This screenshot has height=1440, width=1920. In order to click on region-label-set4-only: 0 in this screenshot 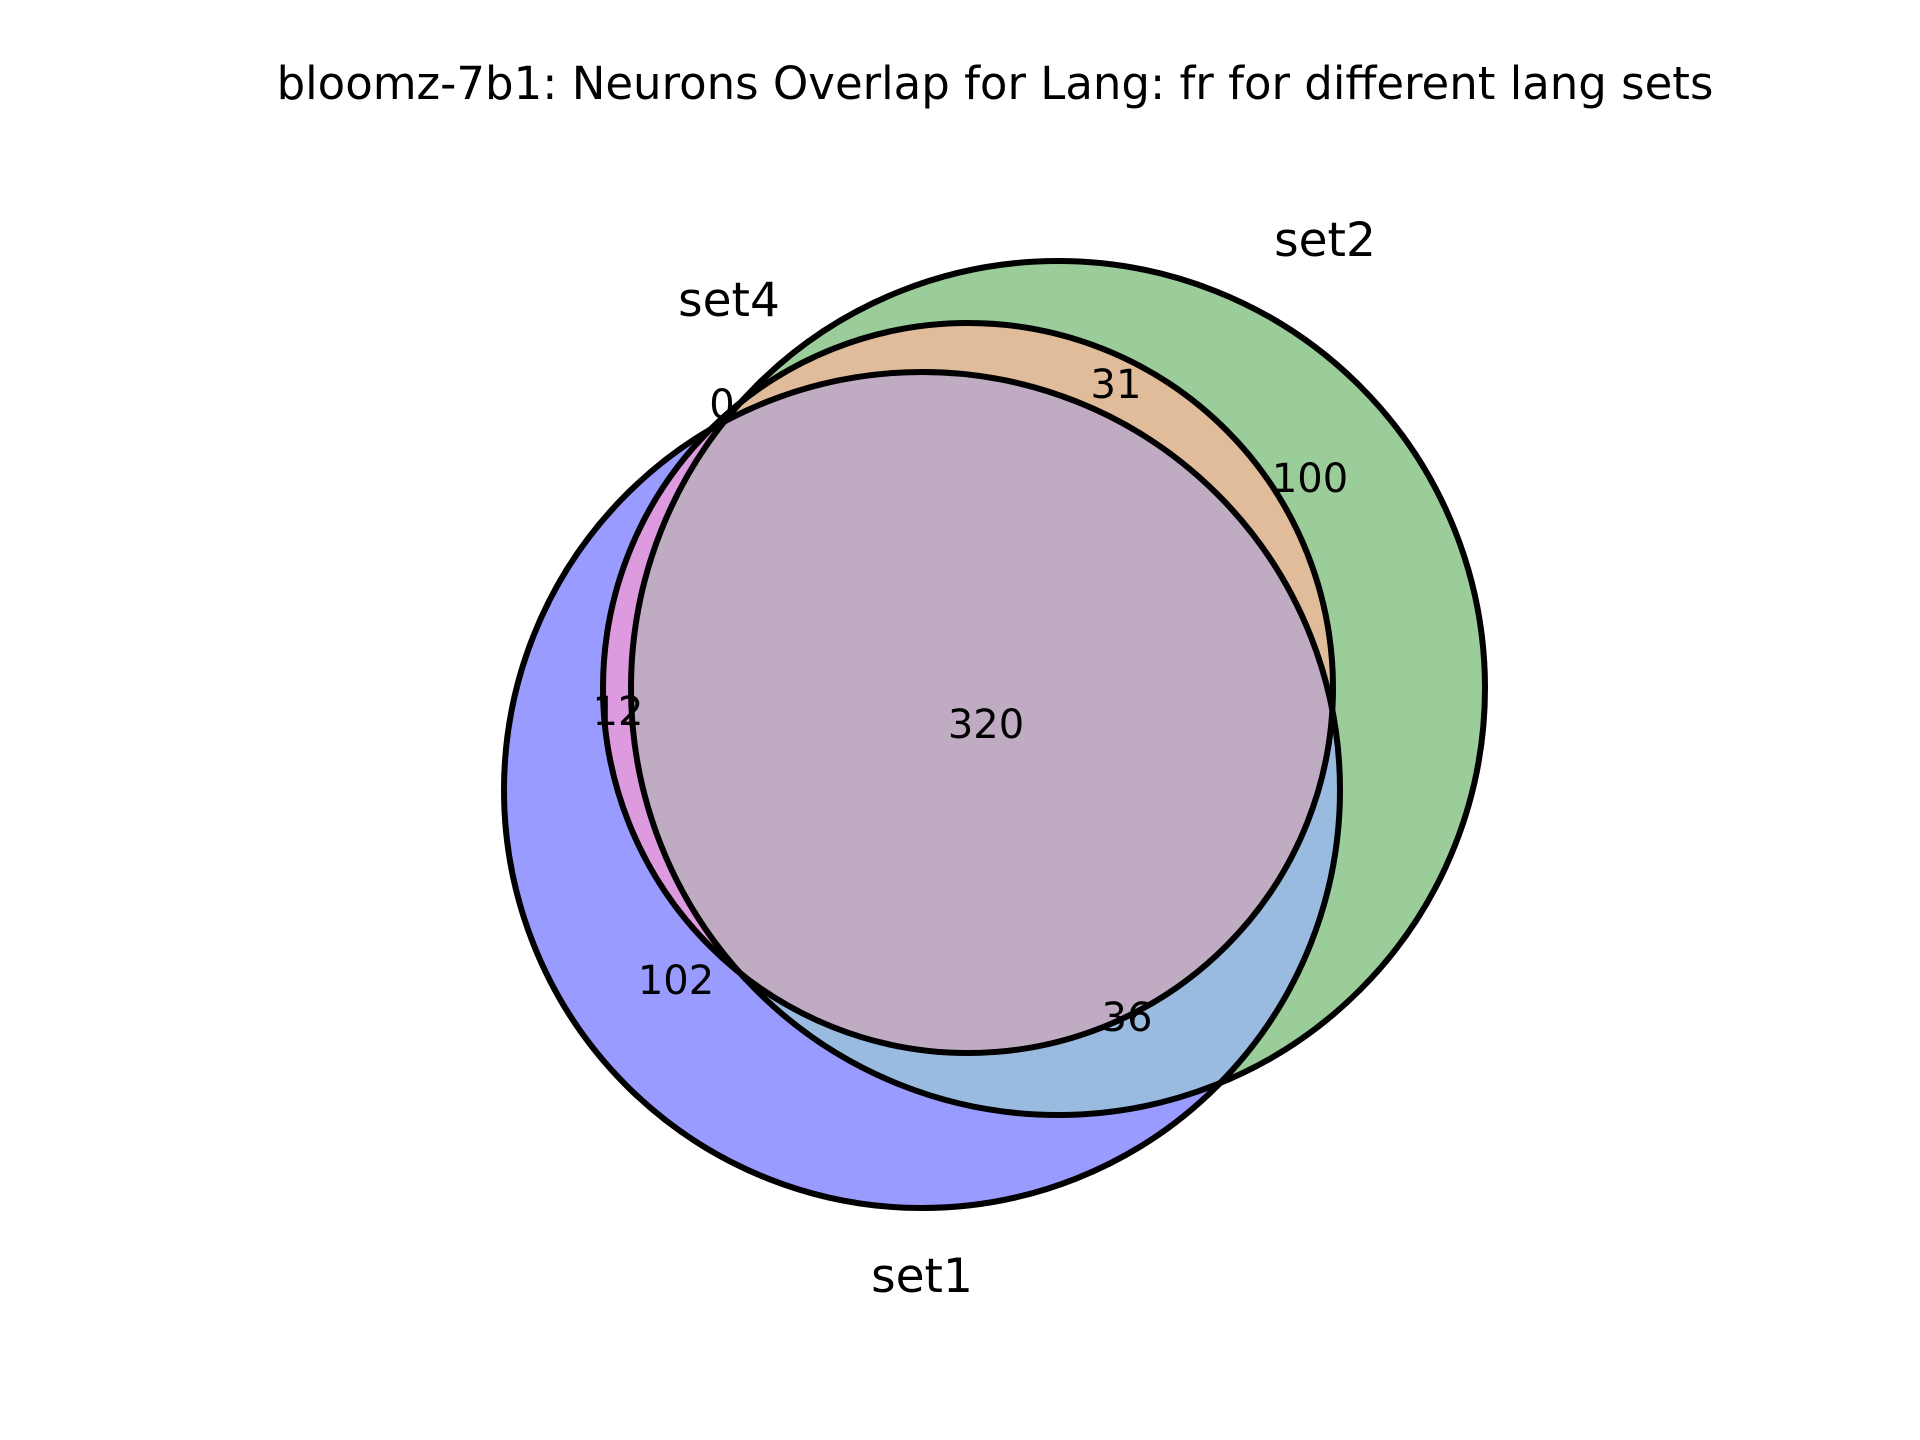, I will do `click(721, 405)`.